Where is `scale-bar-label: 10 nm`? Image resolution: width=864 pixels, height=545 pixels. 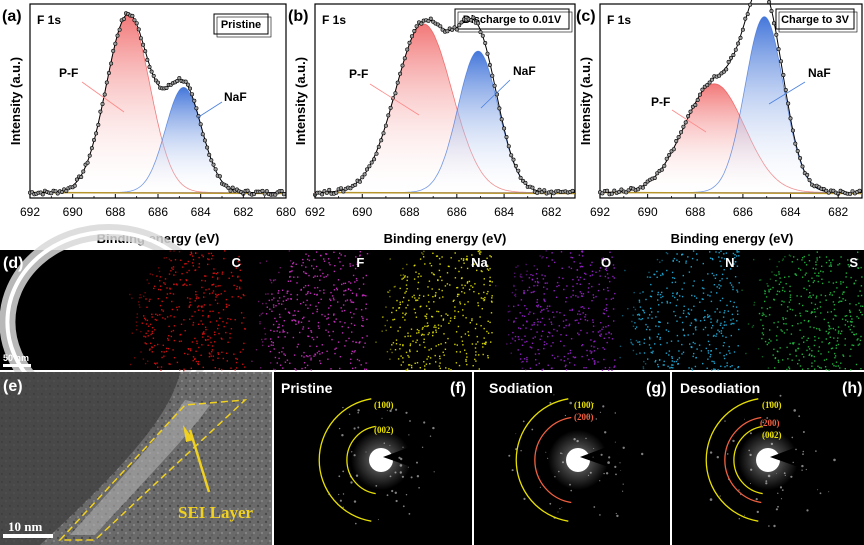
scale-bar-label: 10 nm is located at coordinates (25, 526).